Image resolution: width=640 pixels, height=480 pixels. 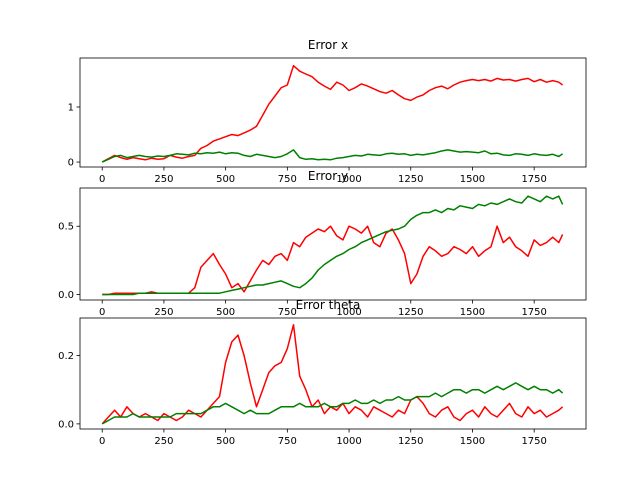 What do you see at coordinates (328, 305) in the screenshot?
I see `chart-title: Error theta` at bounding box center [328, 305].